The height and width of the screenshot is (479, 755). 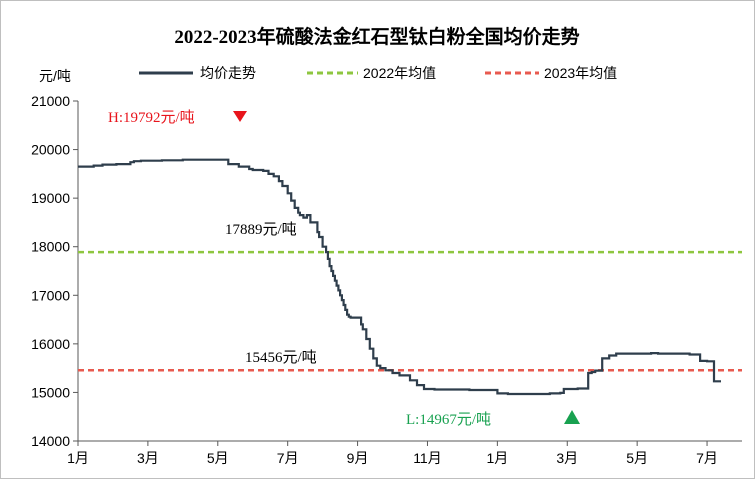 What do you see at coordinates (50, 101) in the screenshot?
I see `y-tick-label: 21000` at bounding box center [50, 101].